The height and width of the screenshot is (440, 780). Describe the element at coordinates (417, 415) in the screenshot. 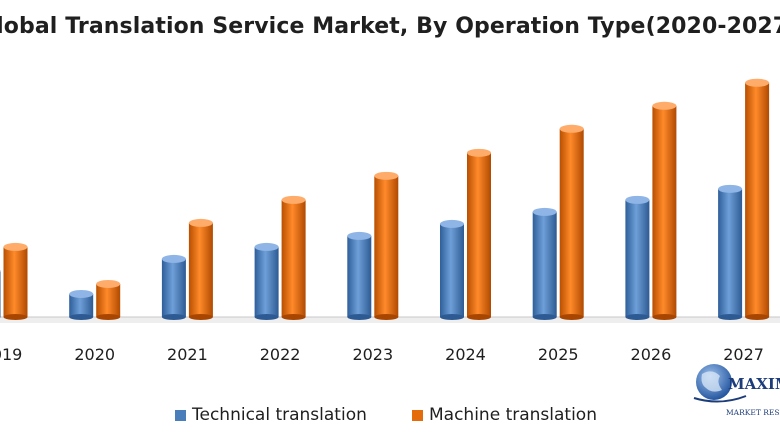

I see `legend-swatch-machine` at that location.